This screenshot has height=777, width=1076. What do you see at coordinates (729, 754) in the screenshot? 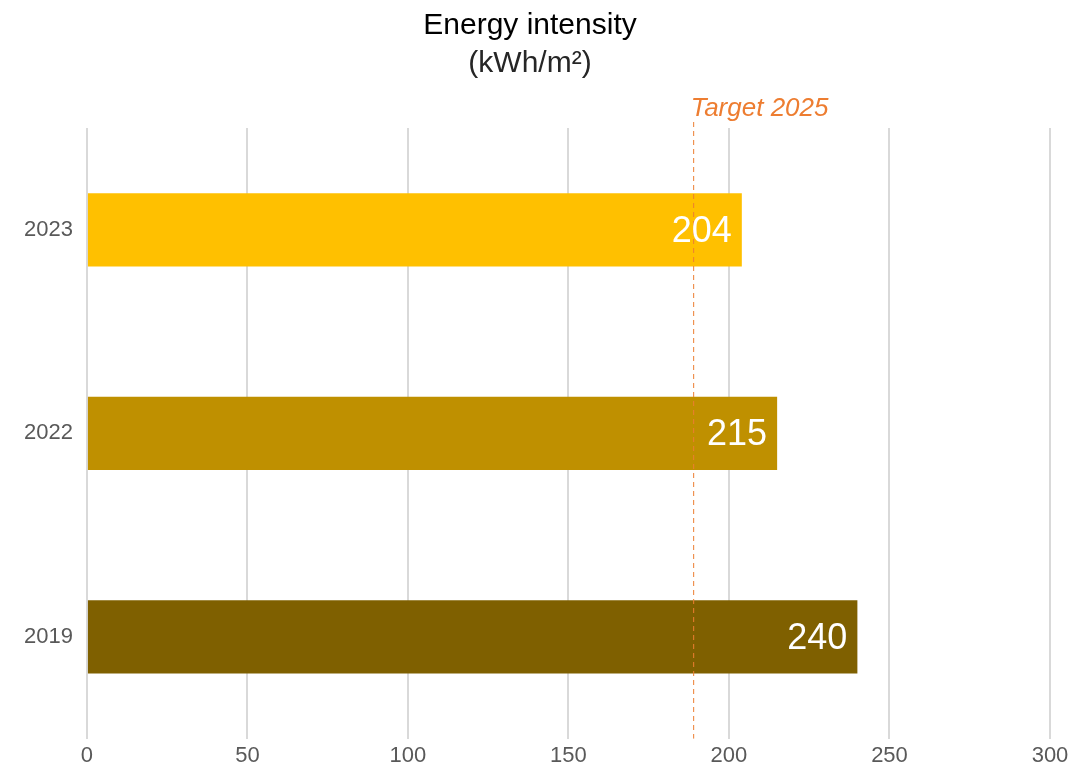
I see `x-tick-label: 200` at bounding box center [729, 754].